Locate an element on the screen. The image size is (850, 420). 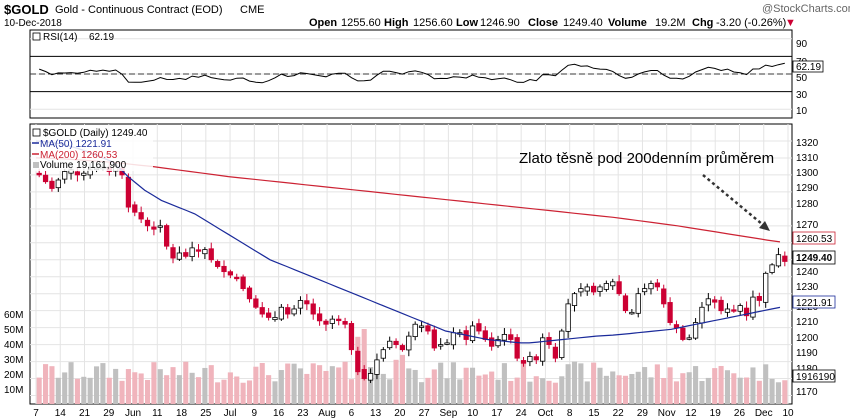
volume-tag-box is located at coordinates (814, 376).